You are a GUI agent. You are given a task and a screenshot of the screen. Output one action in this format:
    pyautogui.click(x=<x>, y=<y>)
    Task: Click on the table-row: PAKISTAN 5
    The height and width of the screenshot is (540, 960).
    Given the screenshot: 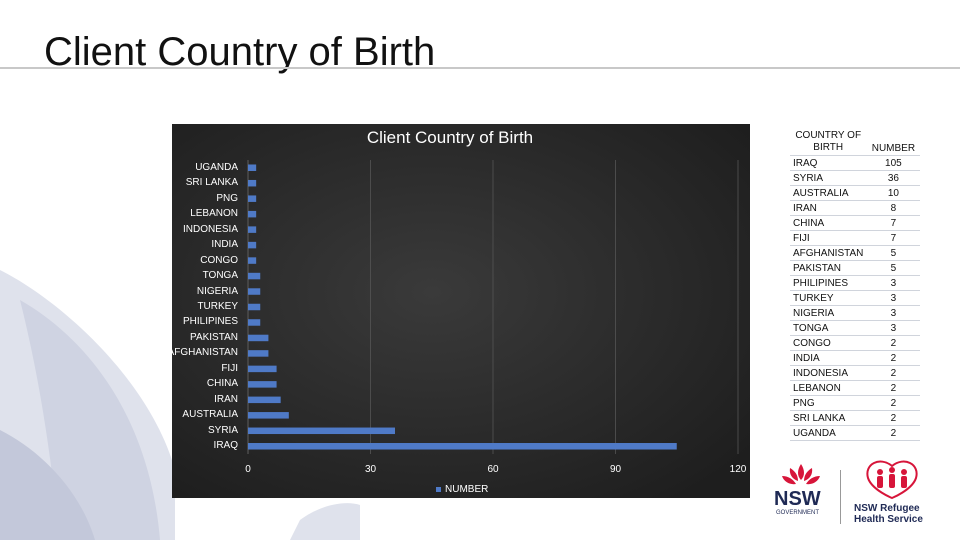 What is the action you would take?
    pyautogui.click(x=855, y=268)
    